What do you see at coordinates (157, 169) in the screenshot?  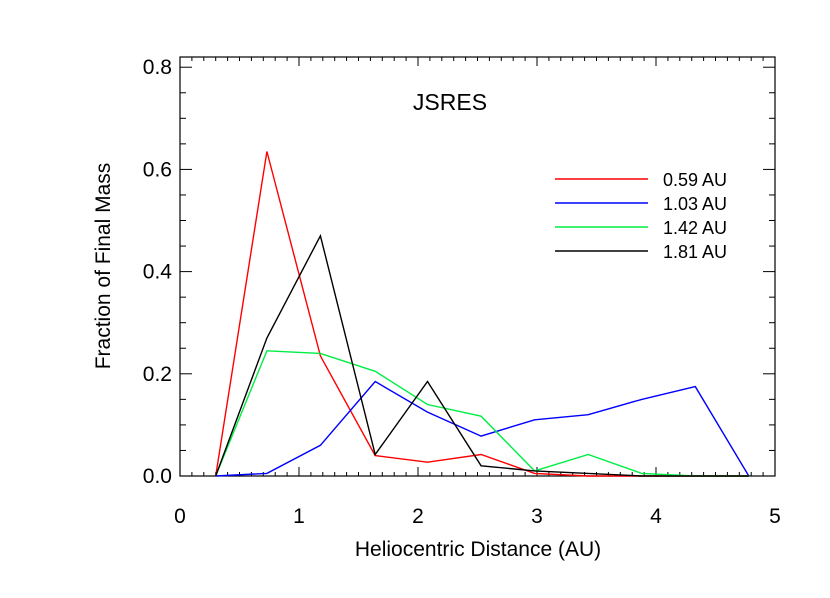 I see `y-tick-label: 0.6` at bounding box center [157, 169].